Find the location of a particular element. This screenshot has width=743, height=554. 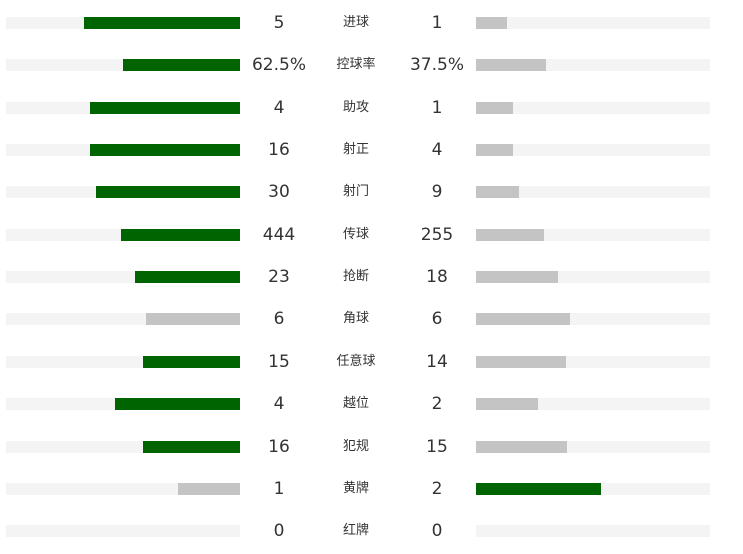

stat-label: 射正 is located at coordinates (355, 150).